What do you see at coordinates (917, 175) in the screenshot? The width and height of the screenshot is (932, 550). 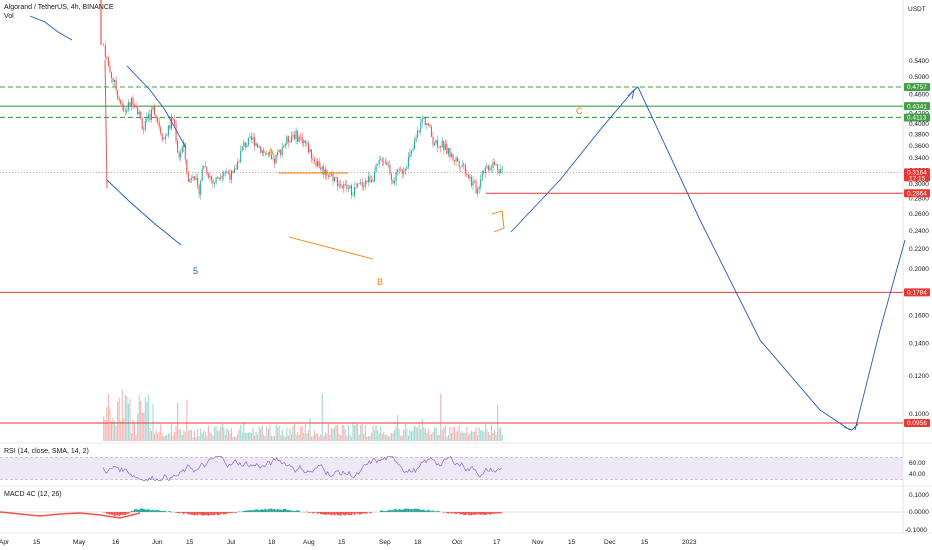 I see `price-tag` at bounding box center [917, 175].